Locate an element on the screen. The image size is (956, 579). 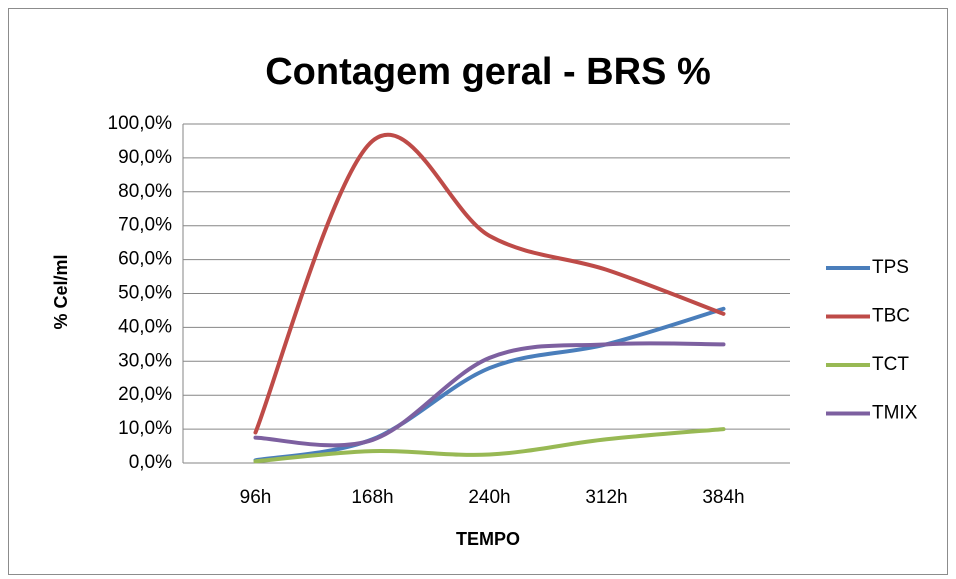
x-tick-label: 384h is located at coordinates (723, 497).